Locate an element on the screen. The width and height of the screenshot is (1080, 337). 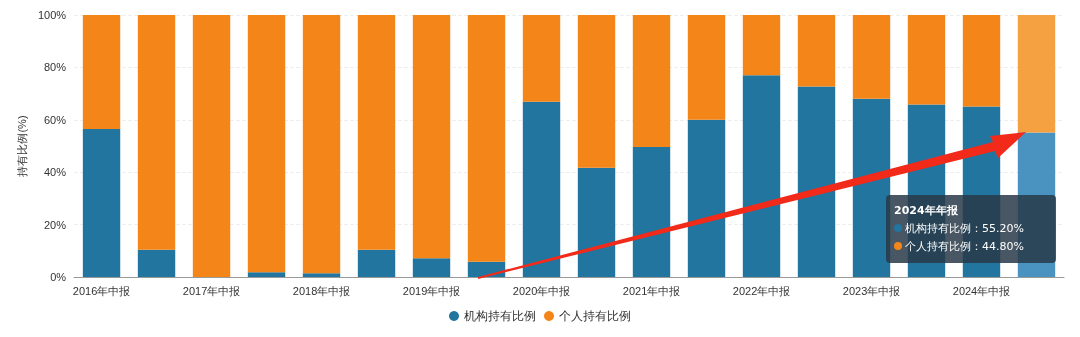
y-tick-label: 80% is located at coordinates (55, 67).